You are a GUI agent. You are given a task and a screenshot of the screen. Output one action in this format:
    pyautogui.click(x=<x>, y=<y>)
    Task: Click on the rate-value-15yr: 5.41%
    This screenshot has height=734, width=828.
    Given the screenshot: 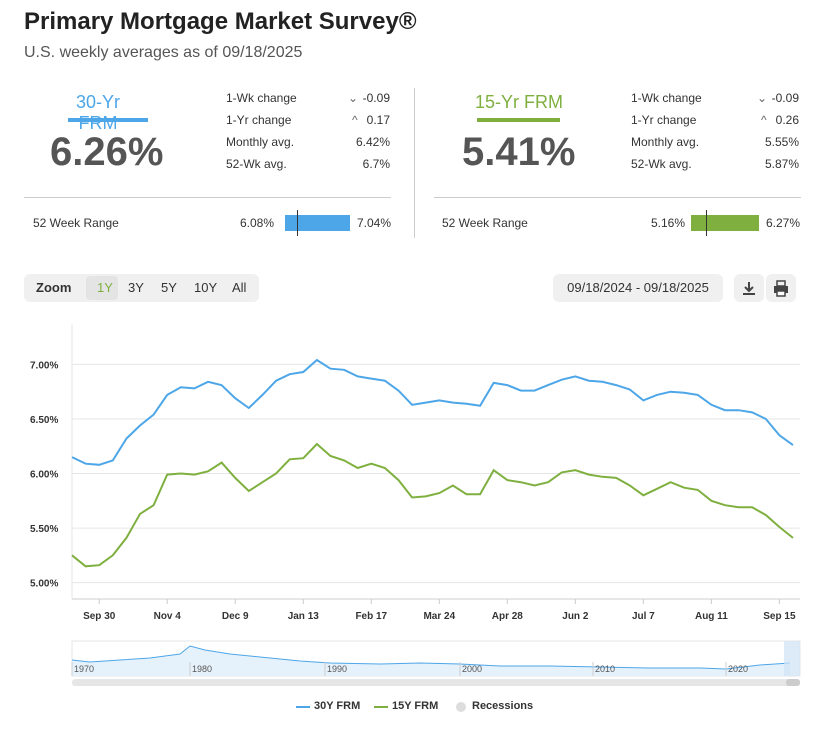 What is the action you would take?
    pyautogui.click(x=519, y=152)
    